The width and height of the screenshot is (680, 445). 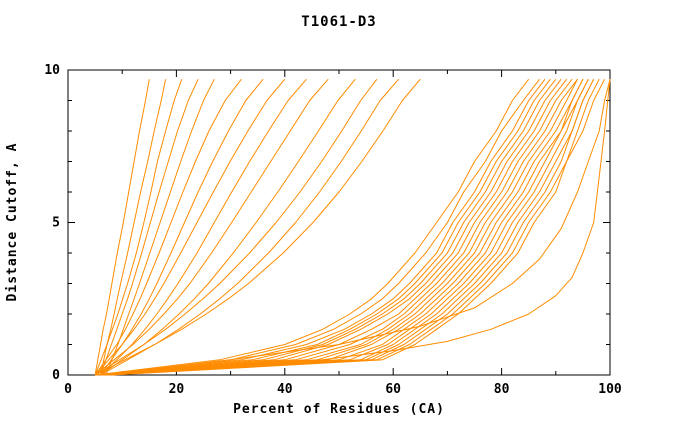 I want to click on x-tick-label: 80, so click(x=502, y=389).